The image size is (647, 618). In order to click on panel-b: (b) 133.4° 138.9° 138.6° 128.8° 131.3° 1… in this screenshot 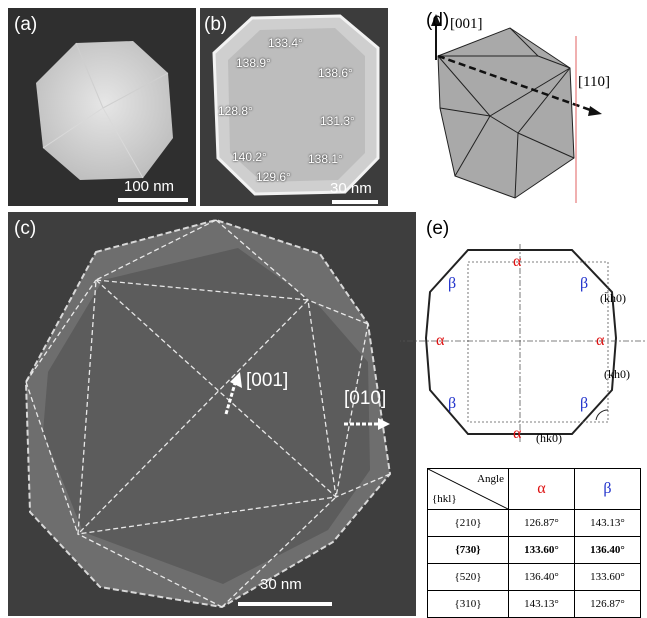, I will do `click(294, 107)`.